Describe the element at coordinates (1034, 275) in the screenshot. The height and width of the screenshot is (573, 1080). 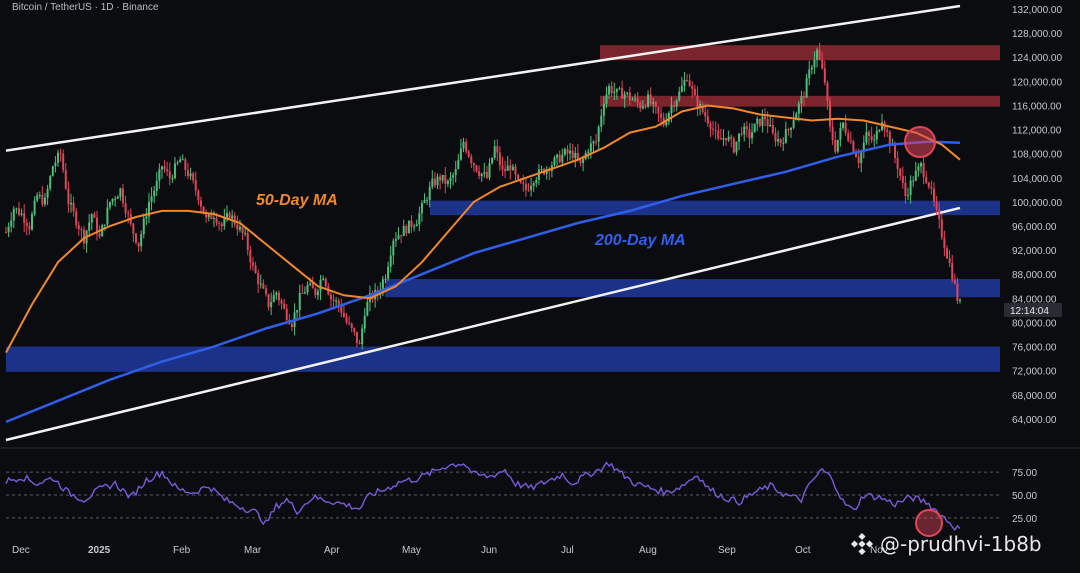
I see `price-tick: 88,000.00` at that location.